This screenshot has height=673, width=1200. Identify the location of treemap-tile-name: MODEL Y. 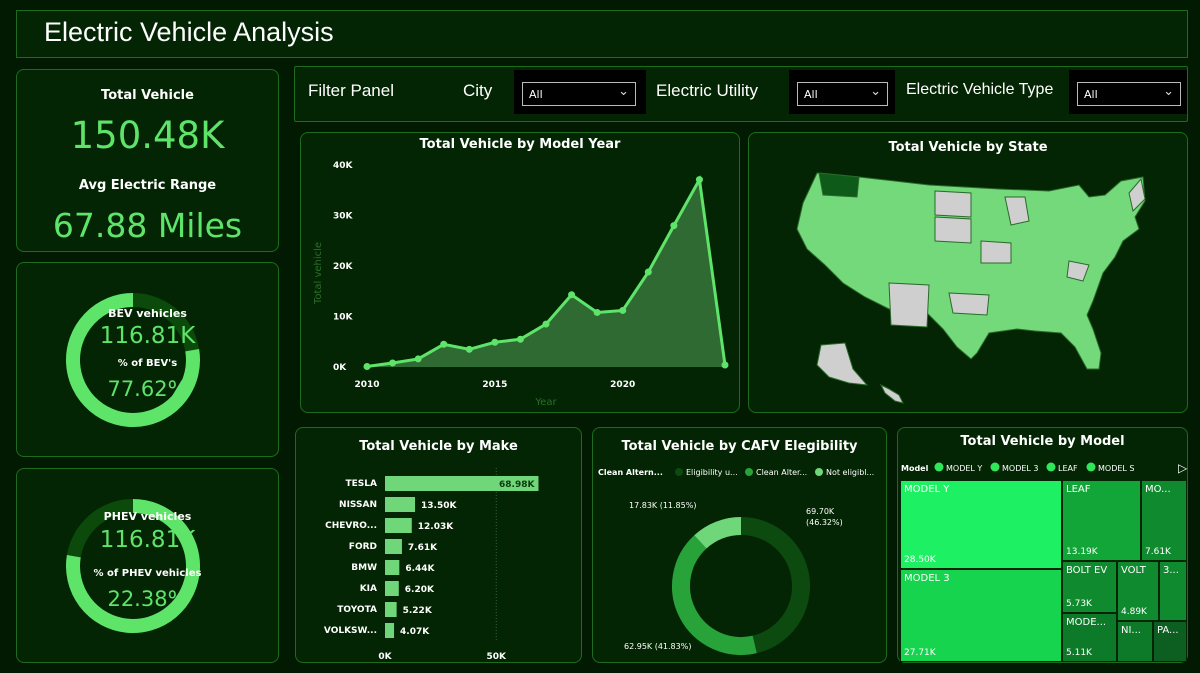
(927, 489).